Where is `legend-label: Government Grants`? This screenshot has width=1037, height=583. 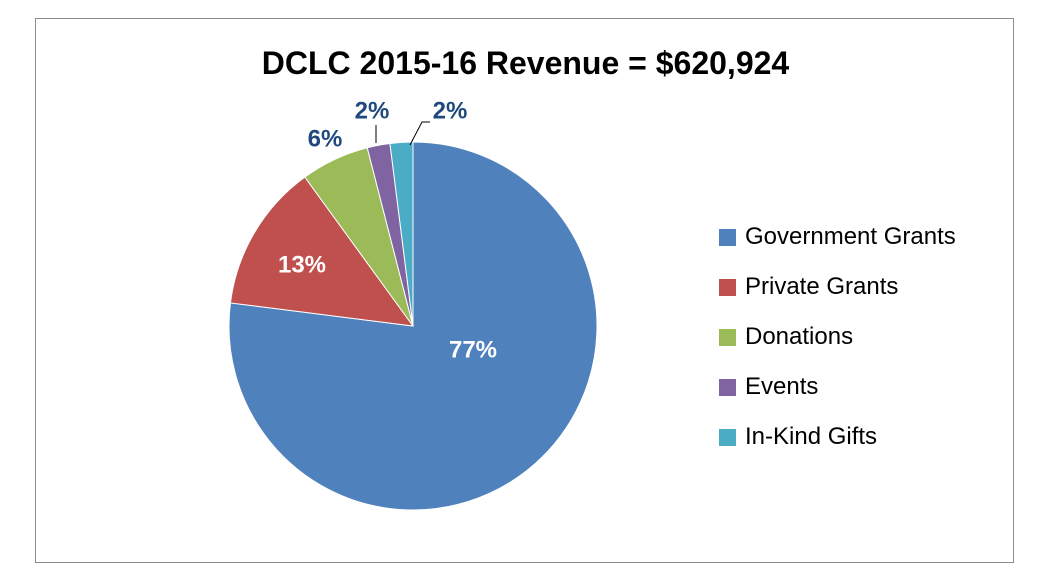
legend-label: Government Grants is located at coordinates (850, 236).